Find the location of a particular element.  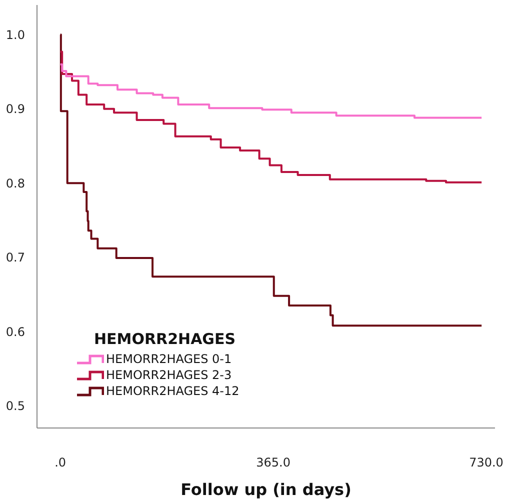

y-tick-label: 0.5 is located at coordinates (15, 405).